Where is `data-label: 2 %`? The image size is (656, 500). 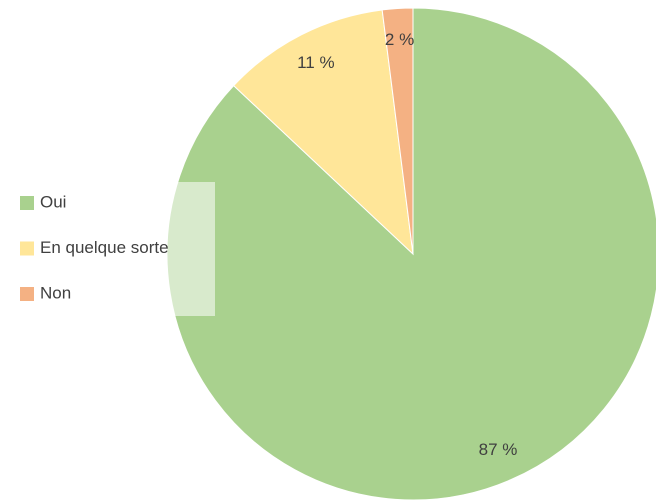 data-label: 2 % is located at coordinates (399, 39).